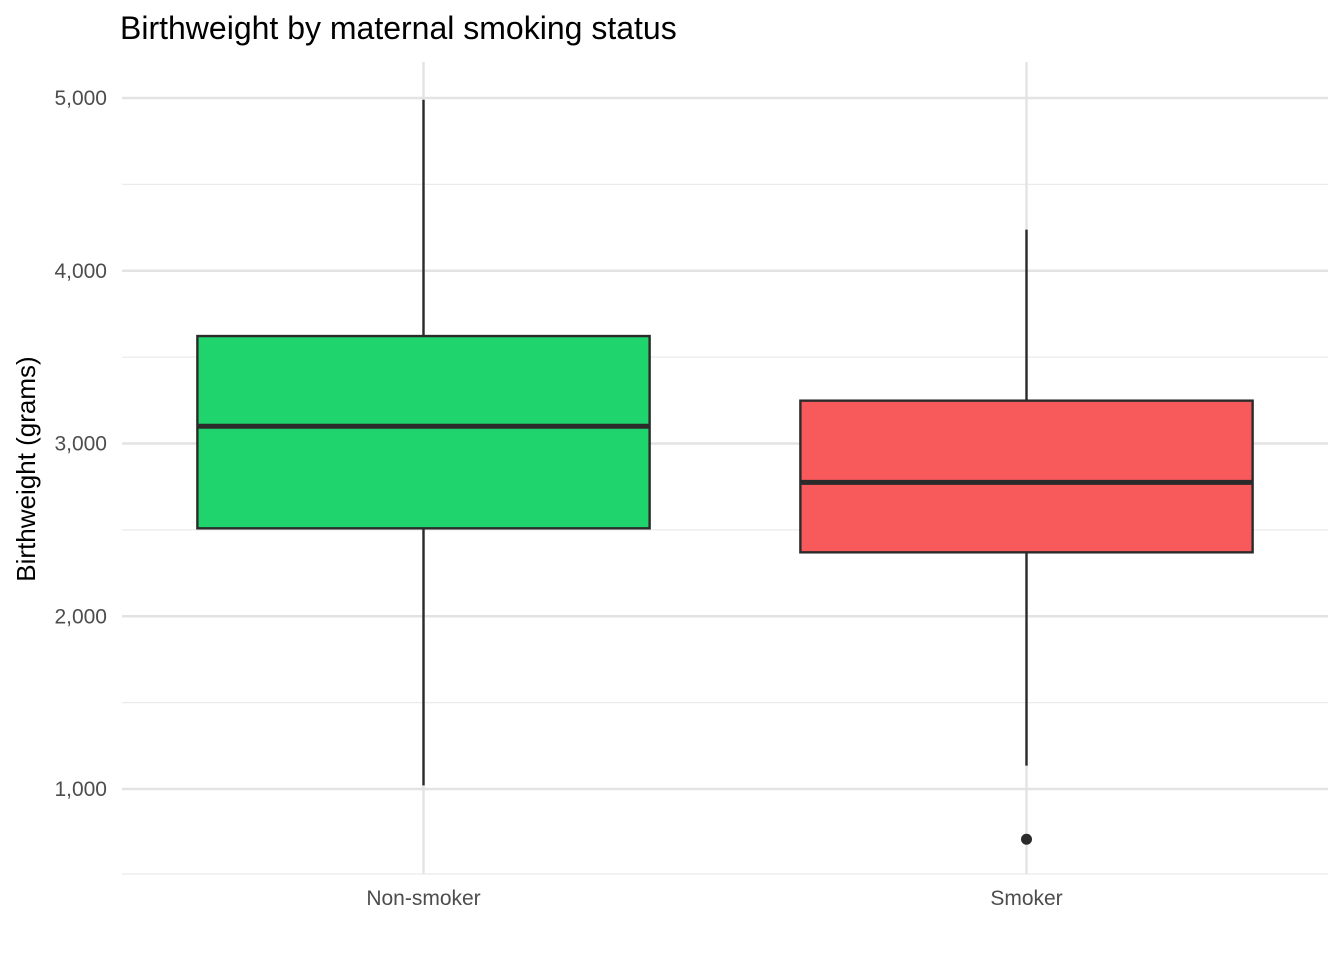 The height and width of the screenshot is (960, 1344). I want to click on y-axis-ticks: 1,000 2,000 3,000 4,000 5,000, so click(80, 444).